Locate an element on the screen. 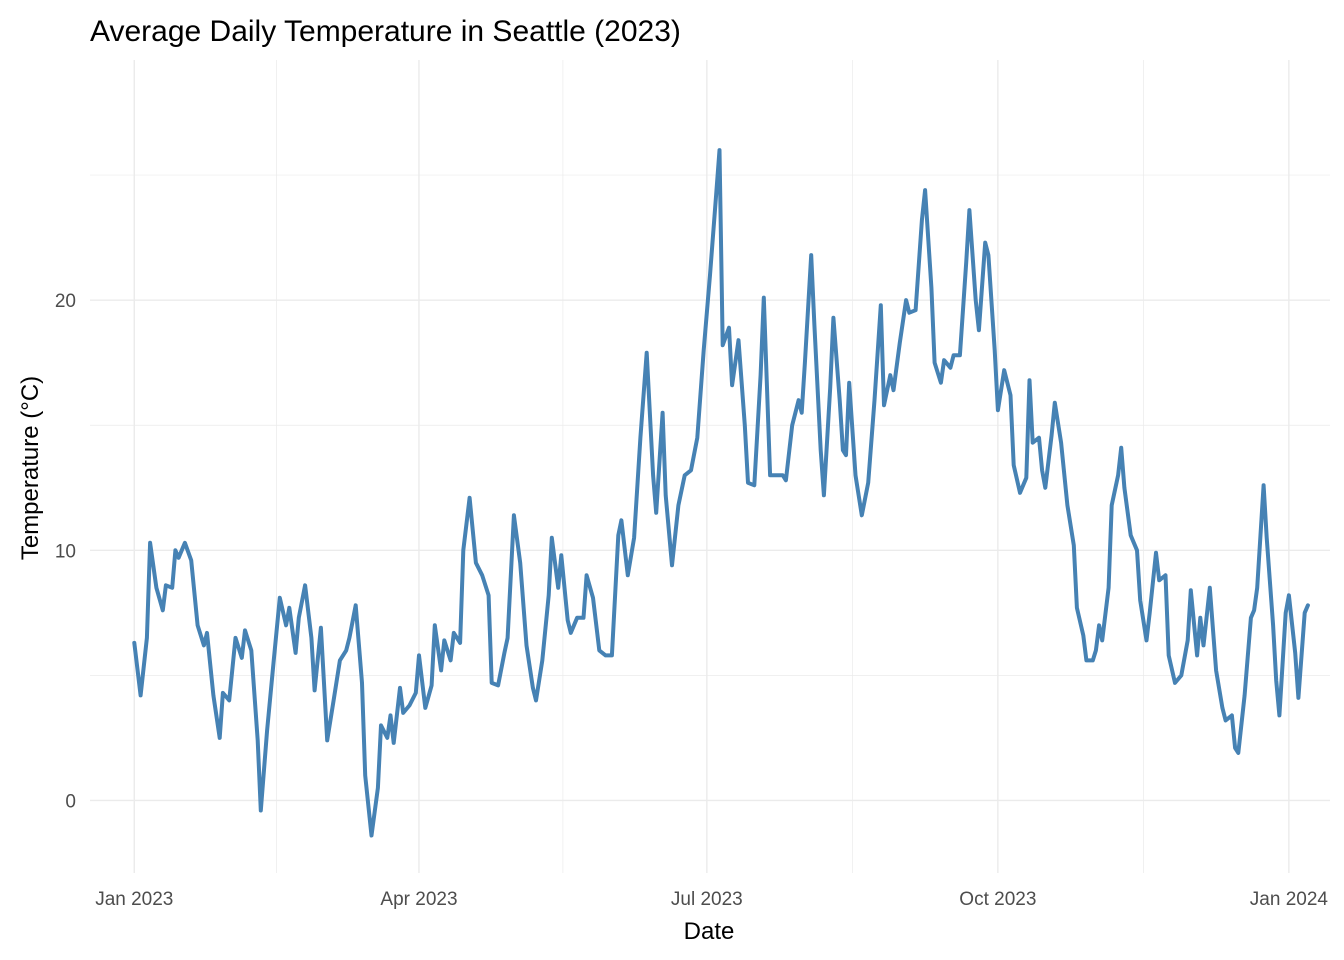 The width and height of the screenshot is (1344, 960). x-tick-label: Apr 2023 is located at coordinates (418, 899).